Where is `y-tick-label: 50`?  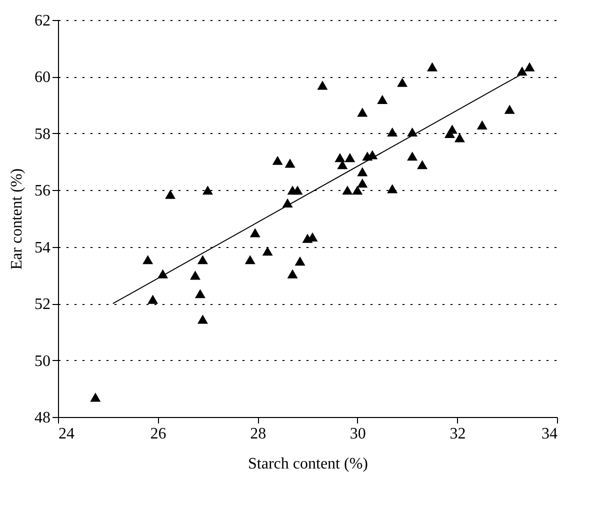 y-tick-label: 50 is located at coordinates (42, 361).